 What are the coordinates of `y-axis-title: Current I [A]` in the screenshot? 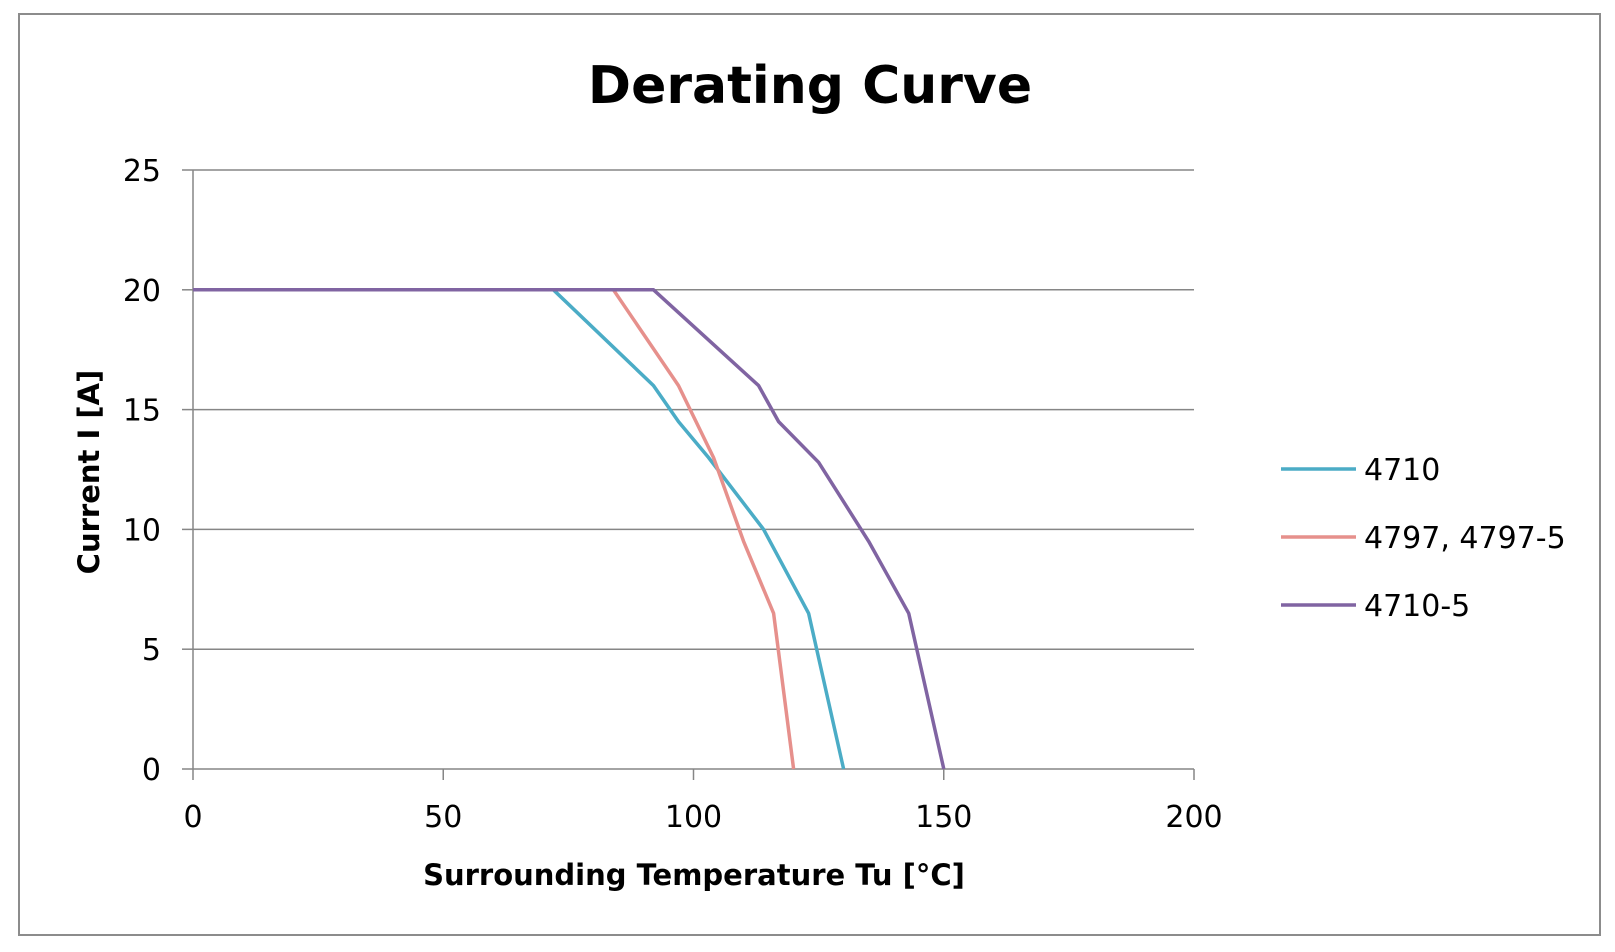 It's located at (89, 472).